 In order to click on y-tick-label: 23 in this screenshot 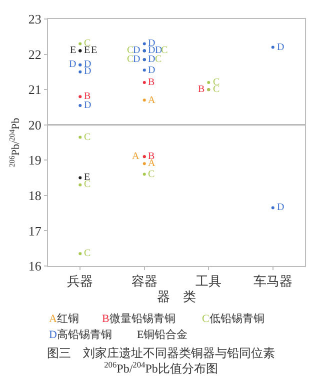, I will do `click(35, 19)`.